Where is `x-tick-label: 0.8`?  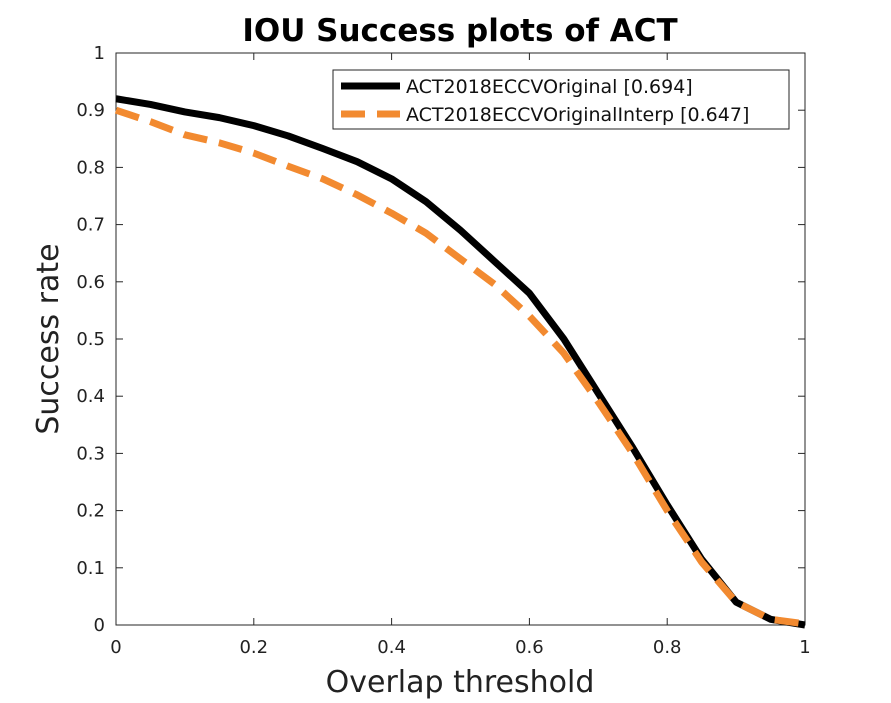
x-tick-label: 0.8 is located at coordinates (667, 647).